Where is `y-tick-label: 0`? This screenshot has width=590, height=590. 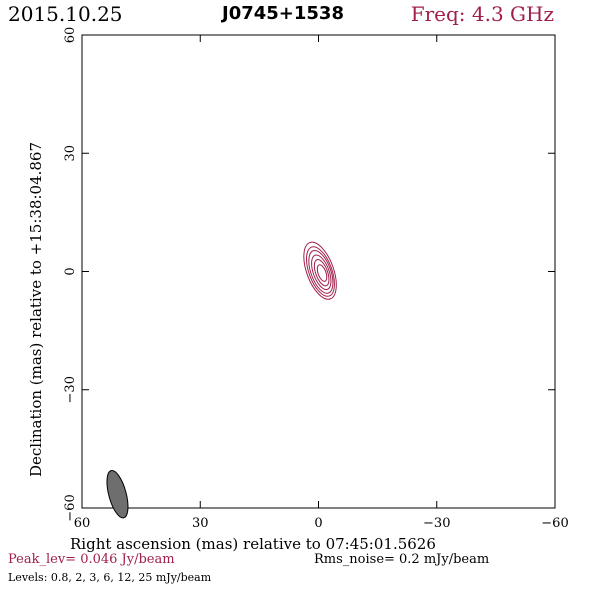 y-tick-label: 0 is located at coordinates (70, 271).